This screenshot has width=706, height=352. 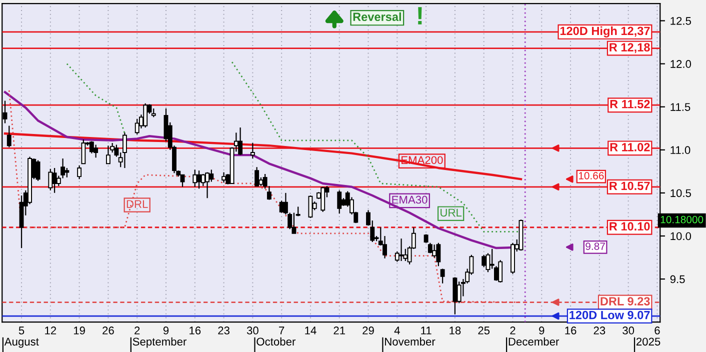 I want to click on ref-line-label: 120D Low 9.07, so click(x=610, y=315).